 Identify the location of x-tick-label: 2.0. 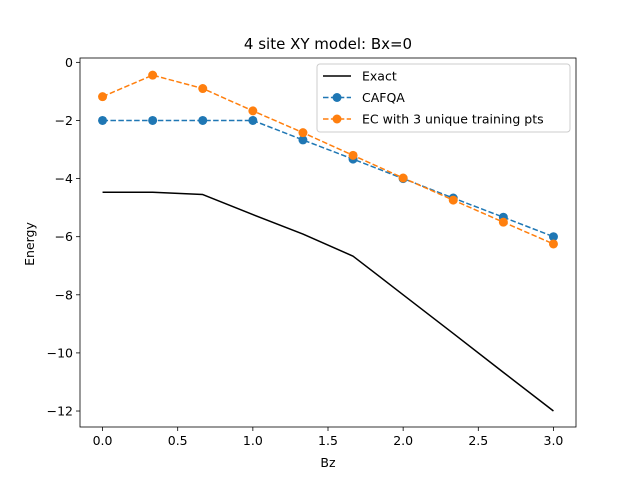
(403, 440).